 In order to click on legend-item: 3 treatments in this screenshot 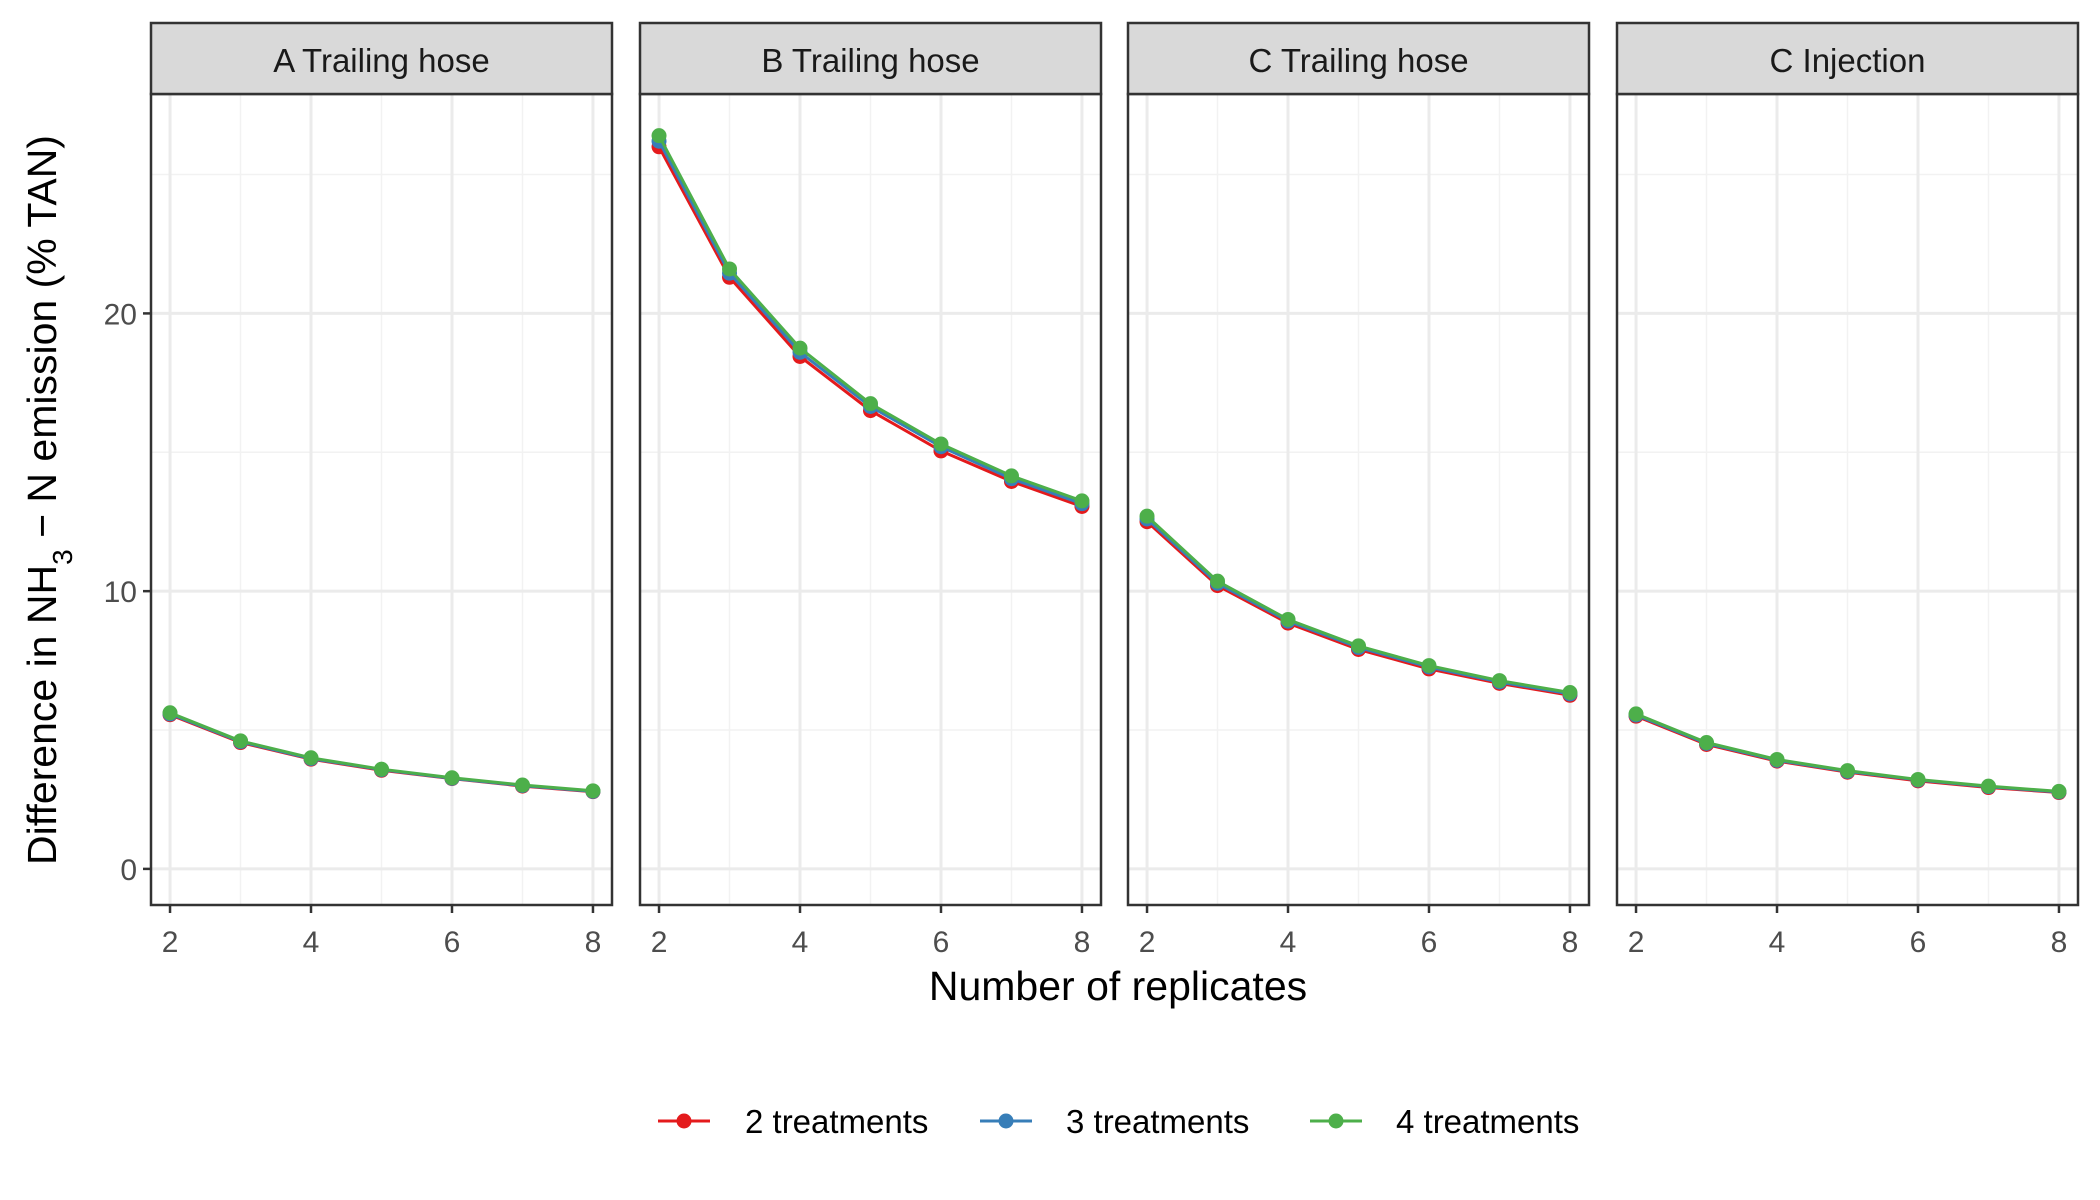, I will do `click(1114, 1121)`.